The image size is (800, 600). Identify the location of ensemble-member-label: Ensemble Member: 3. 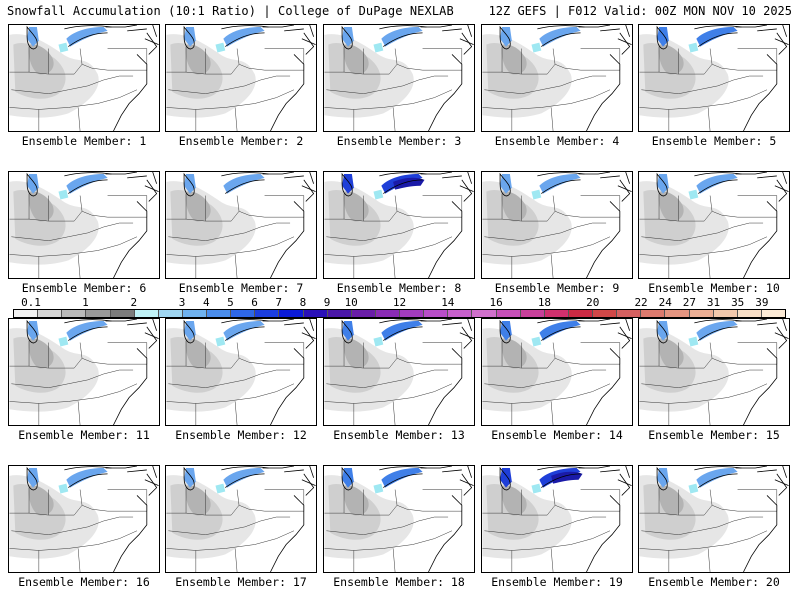
(399, 141).